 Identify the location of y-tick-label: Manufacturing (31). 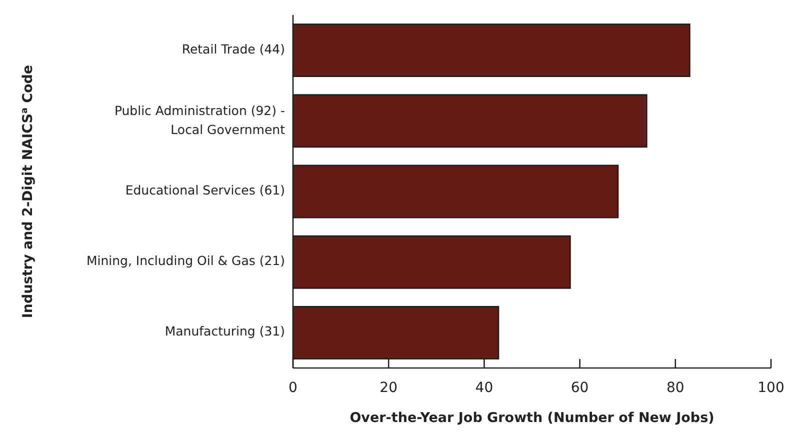
(224, 332).